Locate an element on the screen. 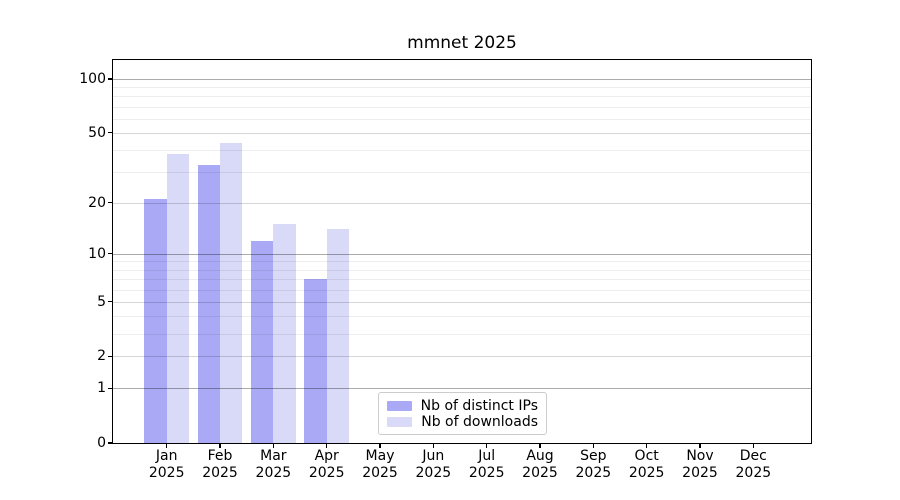 This screenshot has height=500, width=900. x-tick-label-jun: Jun 2025 is located at coordinates (433, 464).